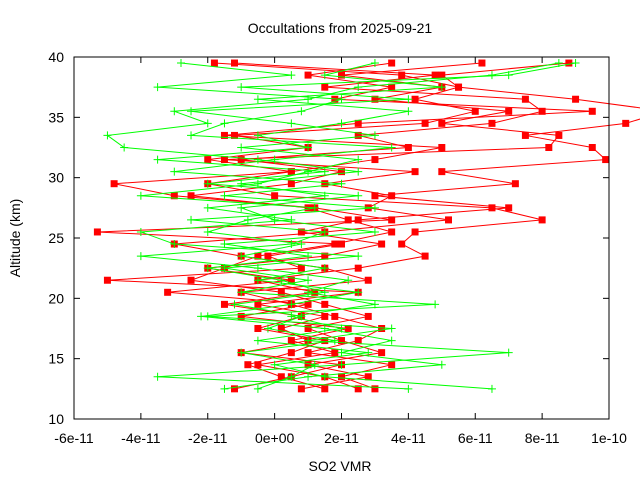  What do you see at coordinates (341, 438) in the screenshot?
I see `x-tick-label: 2e-11` at bounding box center [341, 438].